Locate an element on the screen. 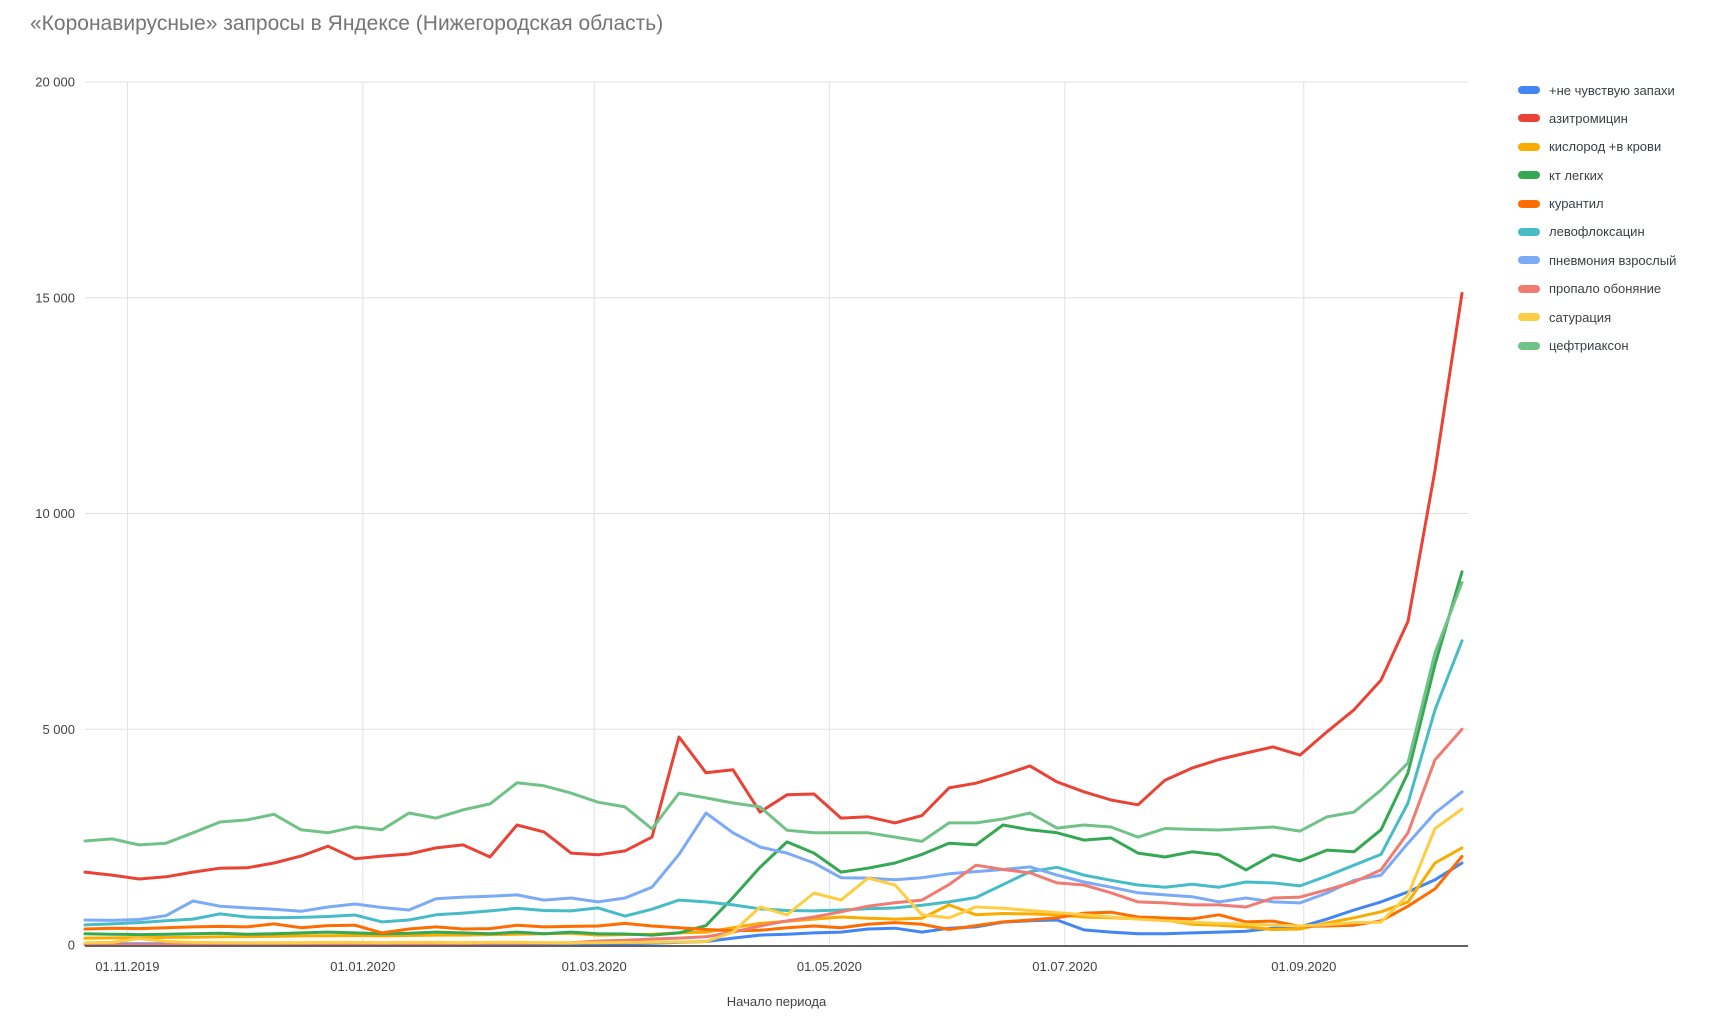 Image resolution: width=1732 pixels, height=1022 pixels. legend-label: кт легких is located at coordinates (1576, 175).